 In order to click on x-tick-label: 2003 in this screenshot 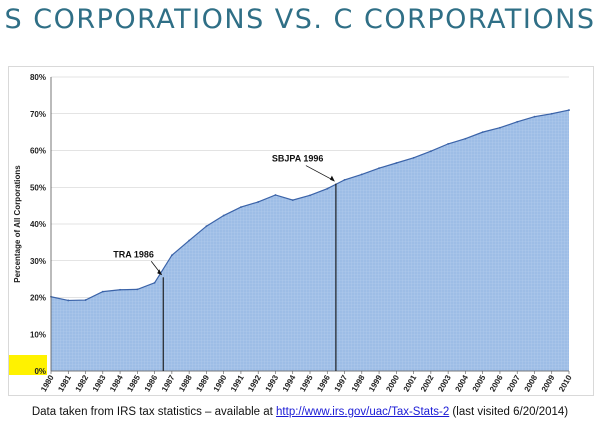, I will do `click(444, 383)`.